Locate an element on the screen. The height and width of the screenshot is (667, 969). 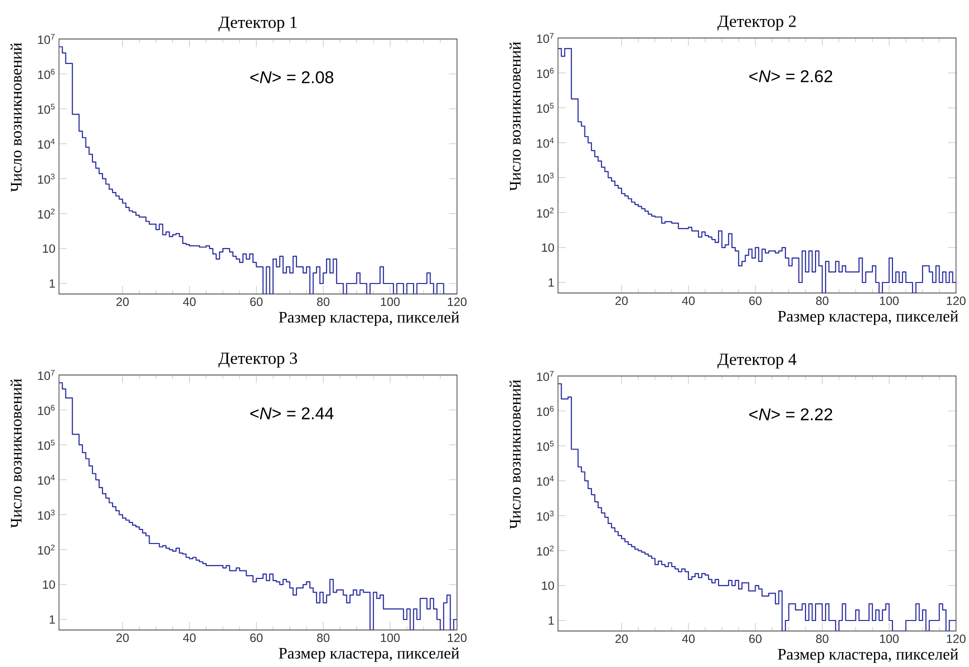
annotation: <N> = 2.08 is located at coordinates (292, 77).